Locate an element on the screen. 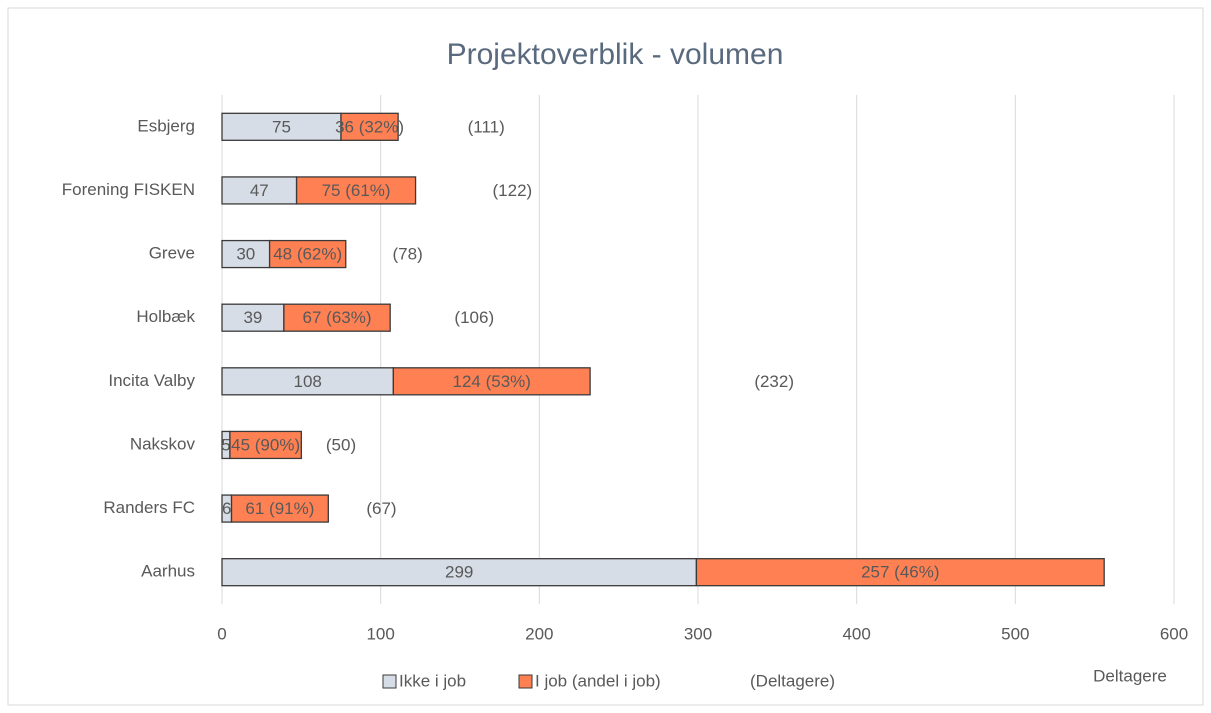  data-label: 5 is located at coordinates (225, 444).